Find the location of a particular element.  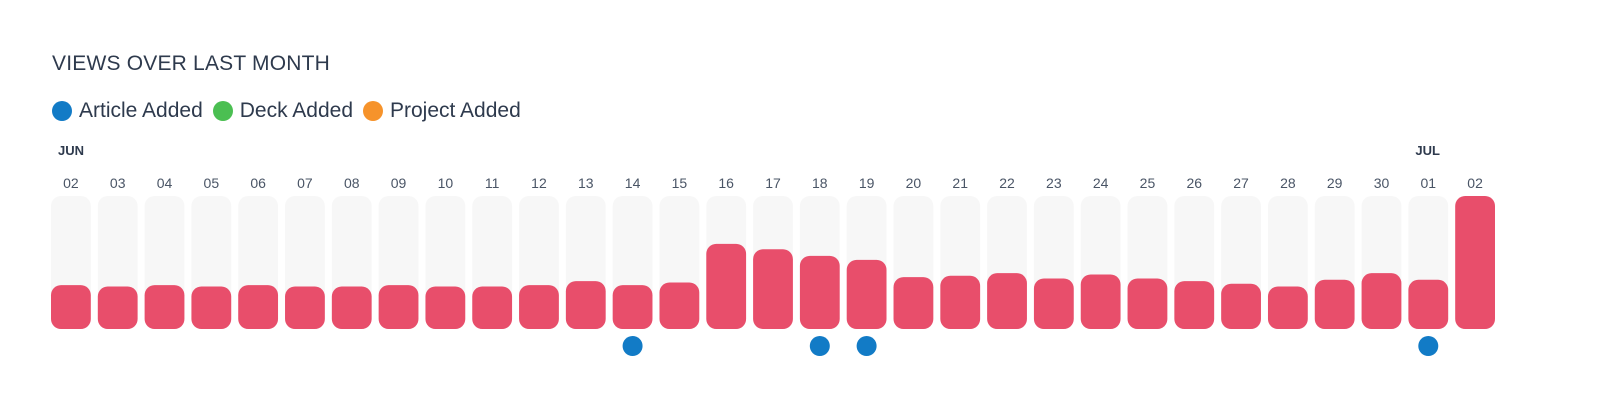

legend-item-project: Project Added is located at coordinates (442, 111).